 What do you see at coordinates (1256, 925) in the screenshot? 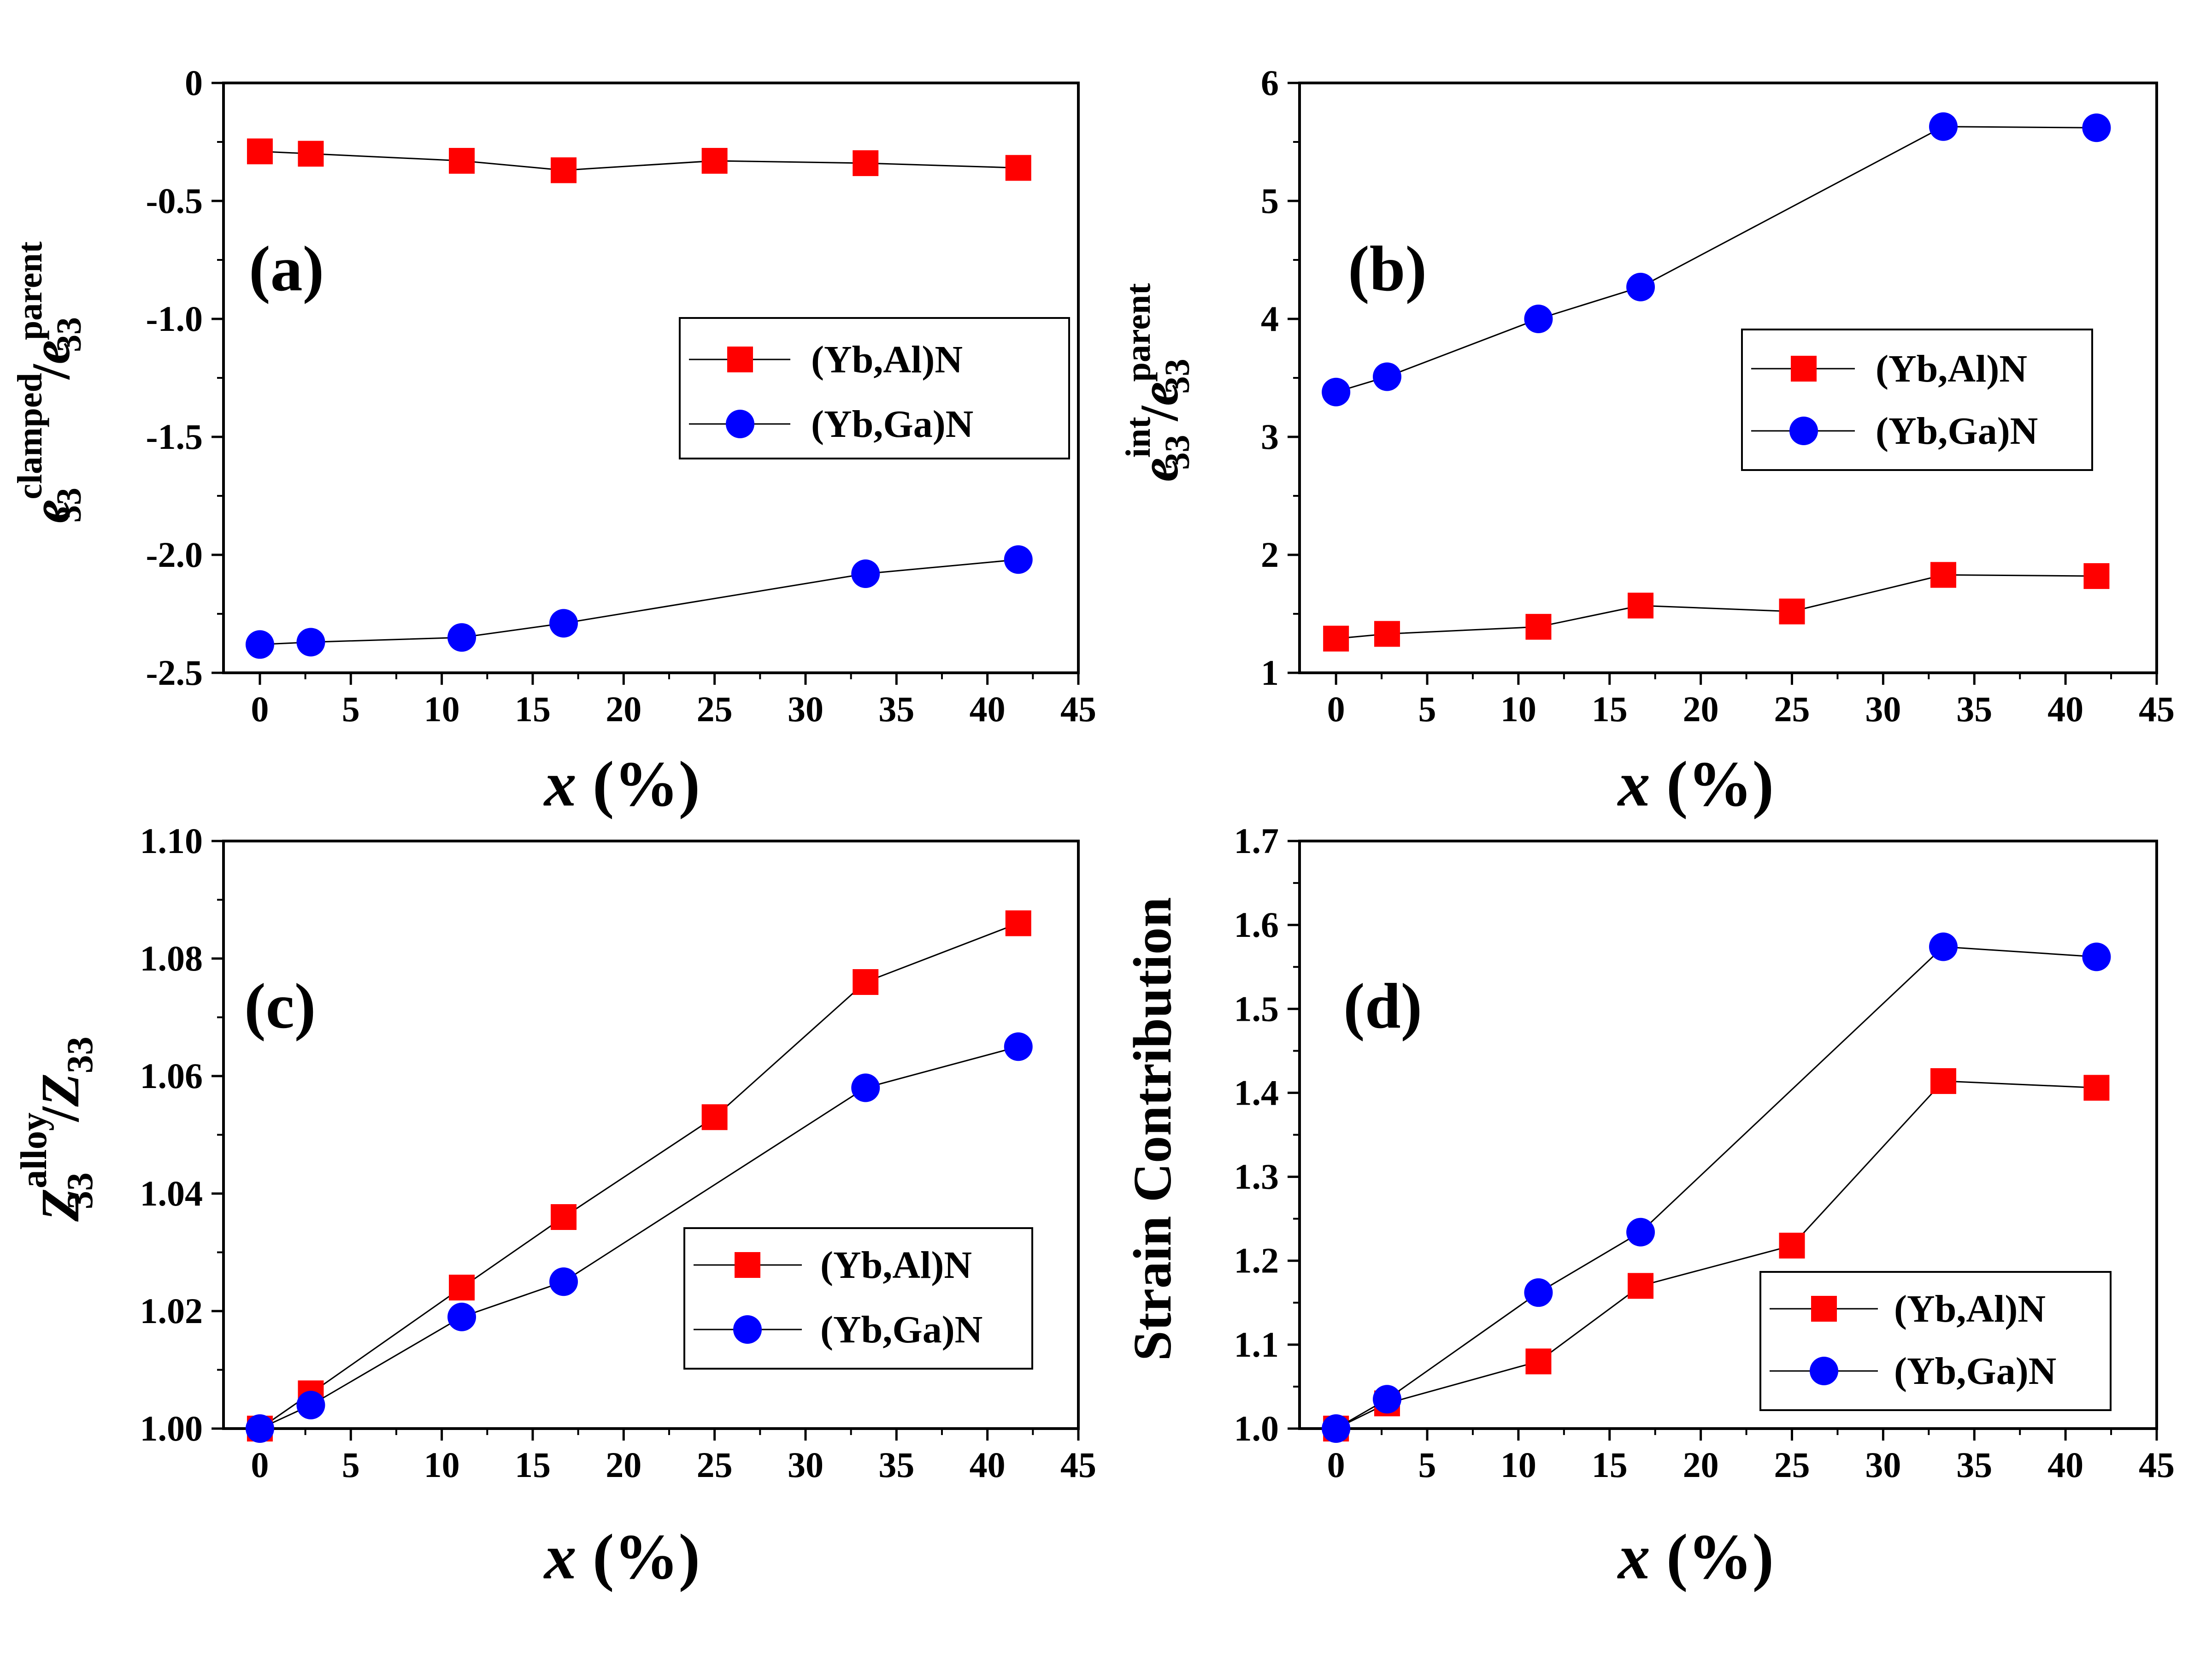
I see `panel-d-y-tick-label: 1.6` at bounding box center [1256, 925].